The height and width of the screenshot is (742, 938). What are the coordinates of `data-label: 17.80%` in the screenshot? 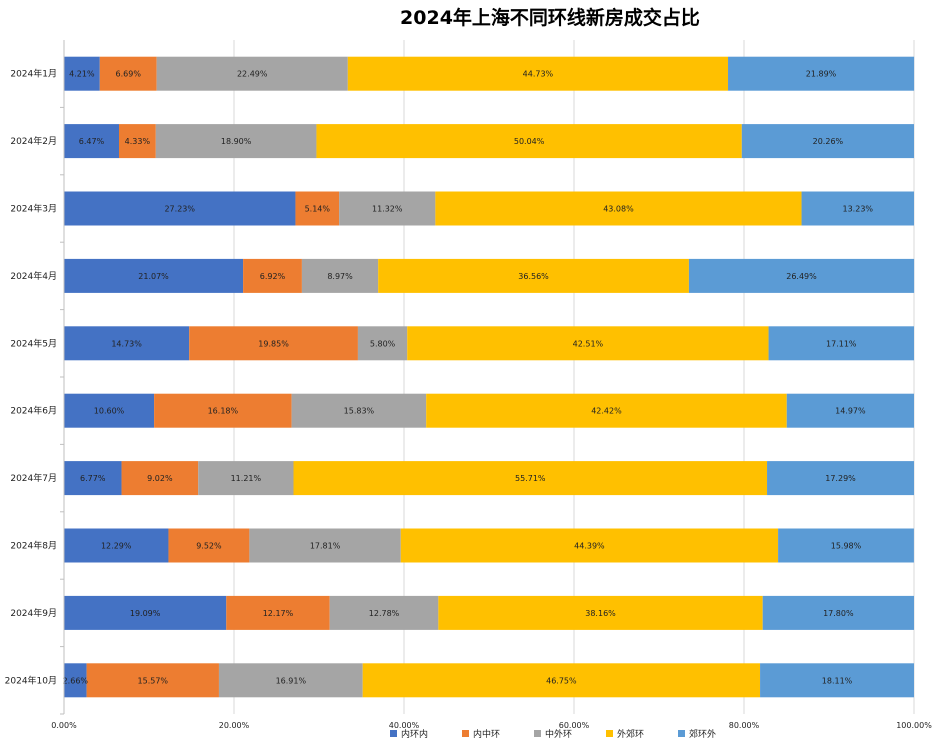 It's located at (838, 613).